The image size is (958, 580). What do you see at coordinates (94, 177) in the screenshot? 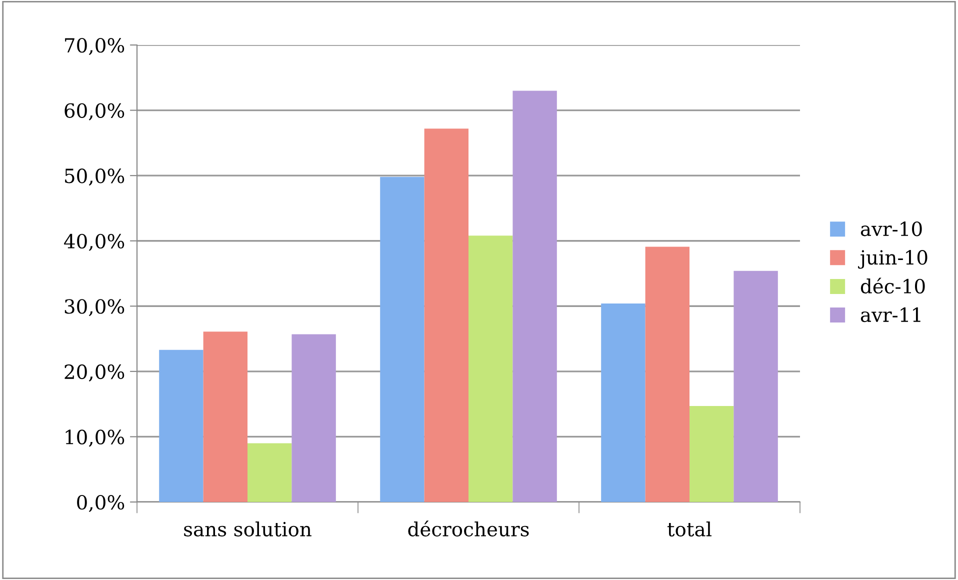
I see `y-tick-label: 50,0%` at bounding box center [94, 177].